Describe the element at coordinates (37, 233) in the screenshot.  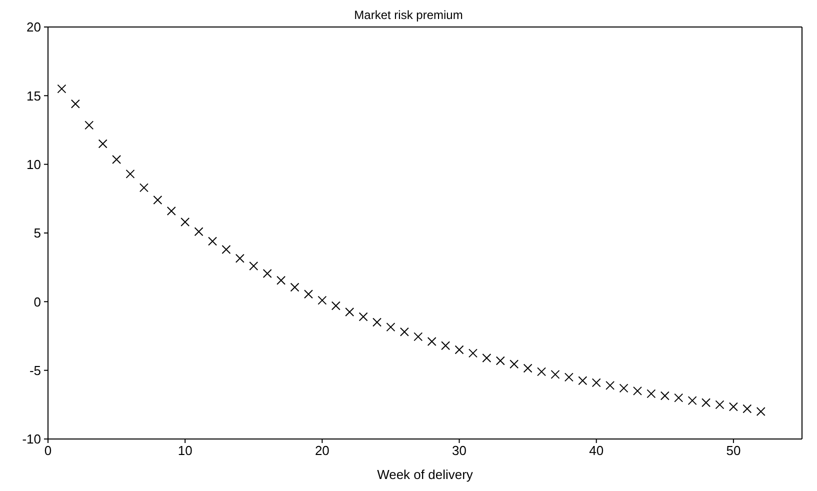
I see `y-tick-label: 5` at that location.